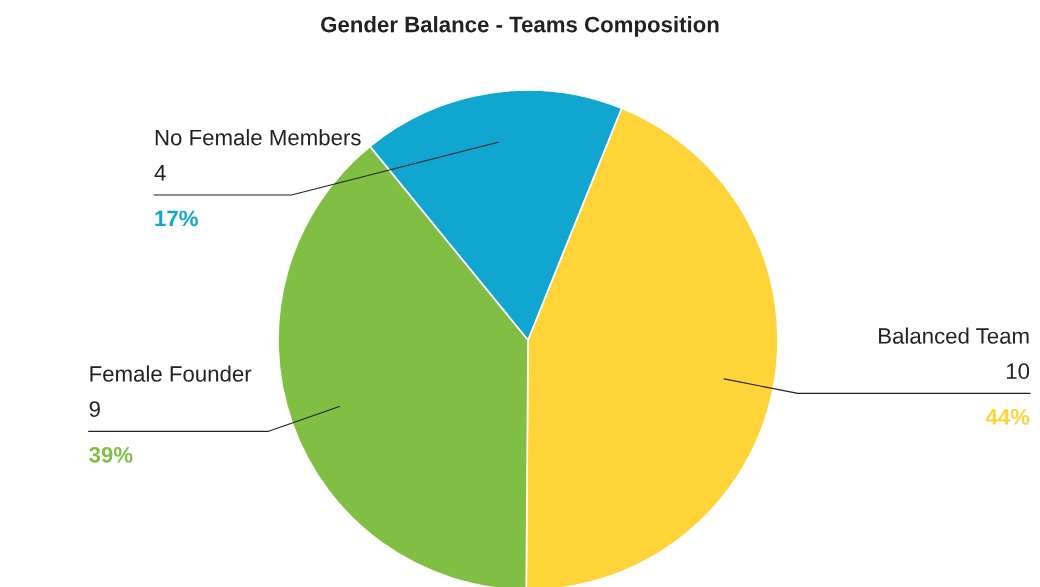  I want to click on slice-label: Female Founder, so click(171, 373).